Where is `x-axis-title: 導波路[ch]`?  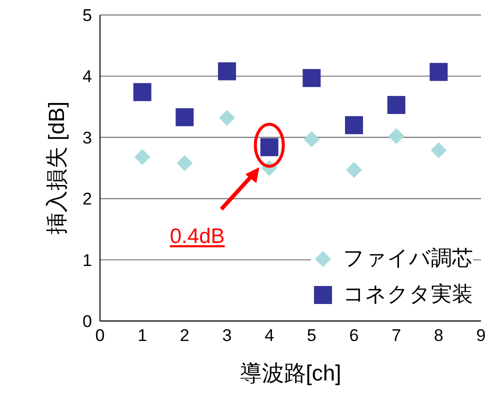 x-axis-title: 導波路[ch] is located at coordinates (291, 373).